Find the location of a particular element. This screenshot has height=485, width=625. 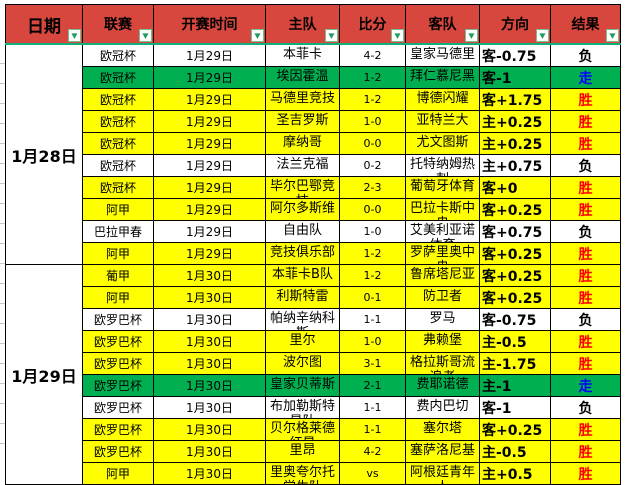

cell-score: vs is located at coordinates (372, 473).